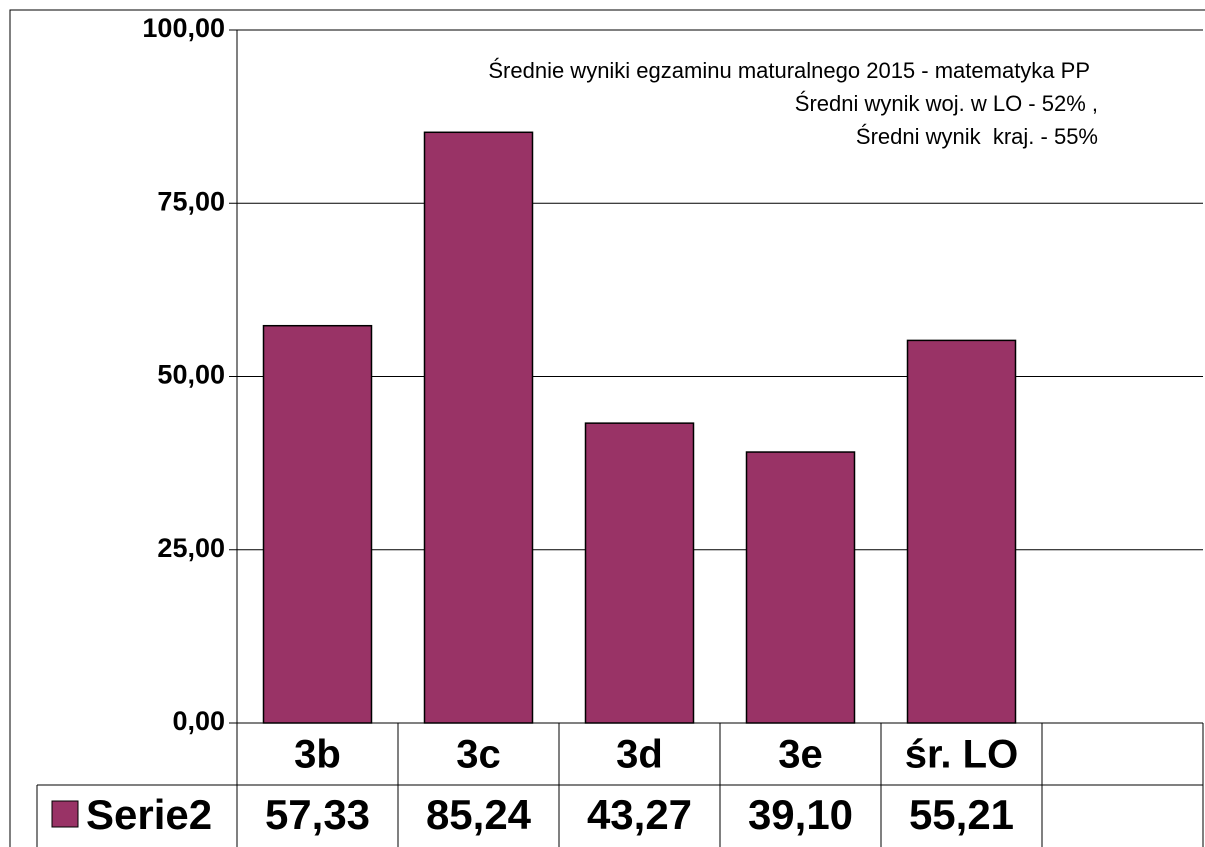  What do you see at coordinates (65, 814) in the screenshot?
I see `legend-swatch` at bounding box center [65, 814].